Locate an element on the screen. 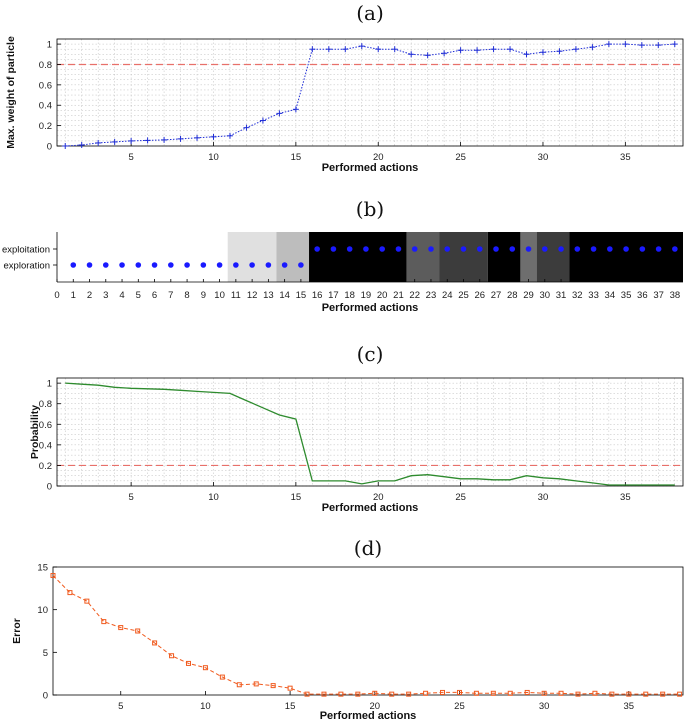 The image size is (685, 722). x-tick-label: 24 is located at coordinates (447, 295).